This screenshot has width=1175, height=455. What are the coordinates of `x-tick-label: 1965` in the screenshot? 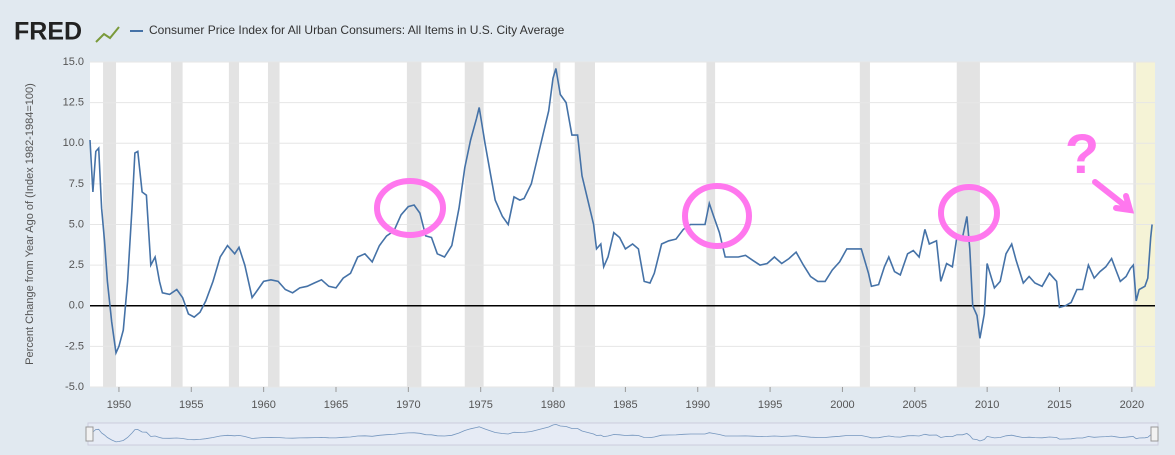 It's located at (336, 405).